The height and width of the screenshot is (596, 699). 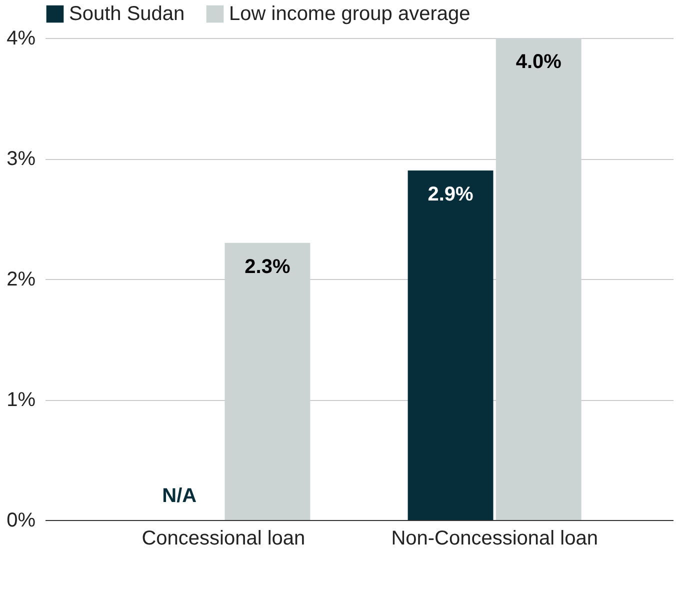 What do you see at coordinates (21, 39) in the screenshot?
I see `y-tick-label: 4%` at bounding box center [21, 39].